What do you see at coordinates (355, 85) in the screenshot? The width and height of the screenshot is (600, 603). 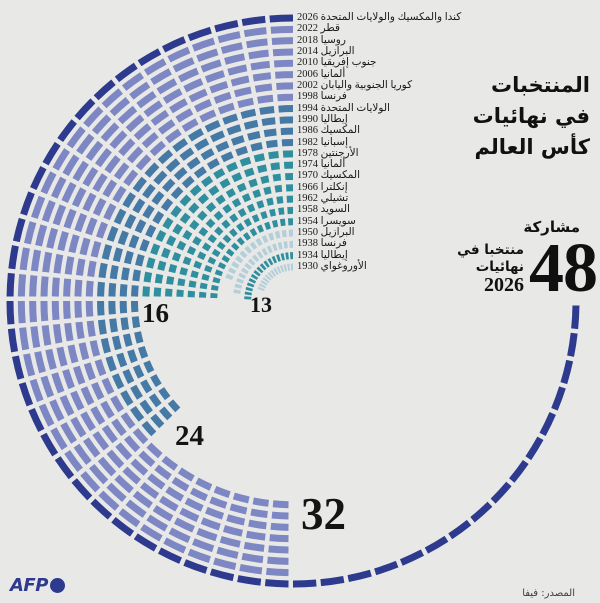 I see `ring-label-2002: كوريا الجنوبية واليابان 2002` at bounding box center [355, 85].